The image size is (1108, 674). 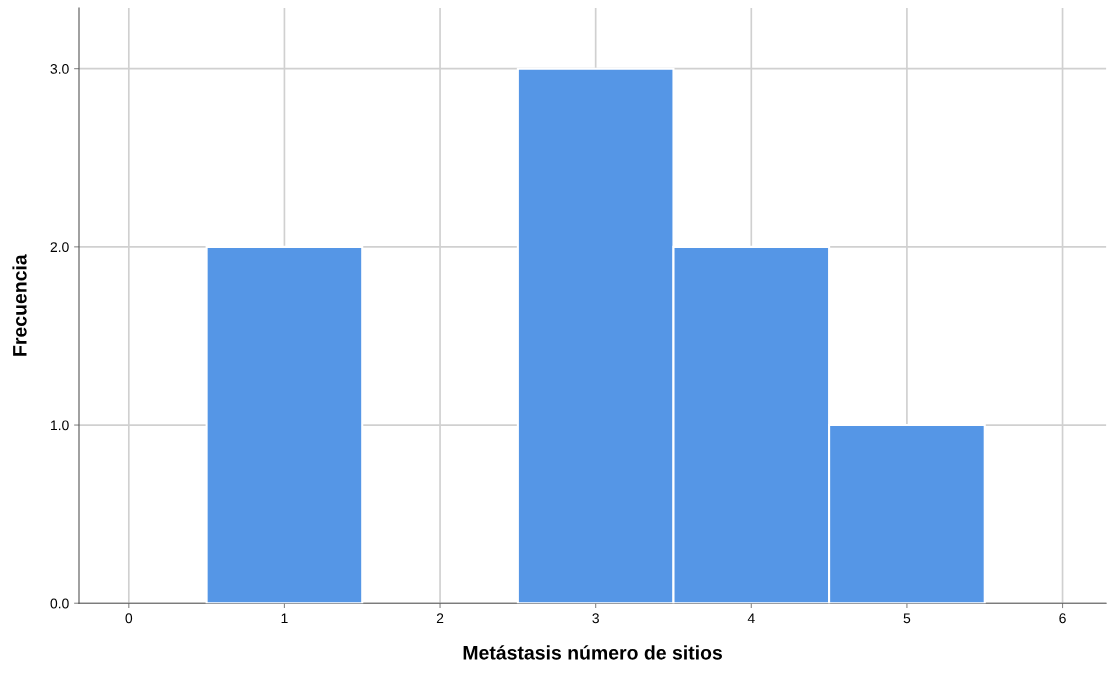 What do you see at coordinates (751, 618) in the screenshot?
I see `x-tick-label: 4` at bounding box center [751, 618].